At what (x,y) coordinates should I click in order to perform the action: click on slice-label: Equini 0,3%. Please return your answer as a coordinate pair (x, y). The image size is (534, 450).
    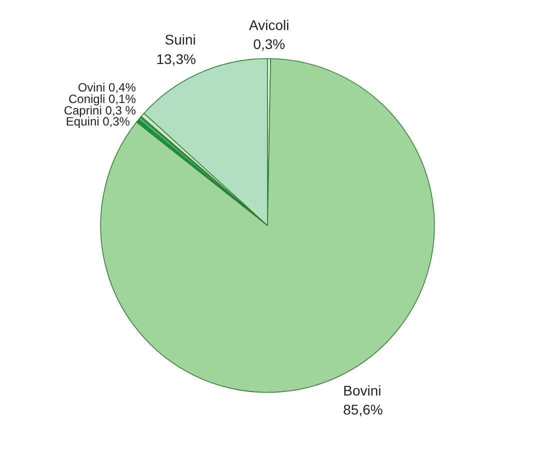
    Looking at the image, I should click on (98, 121).